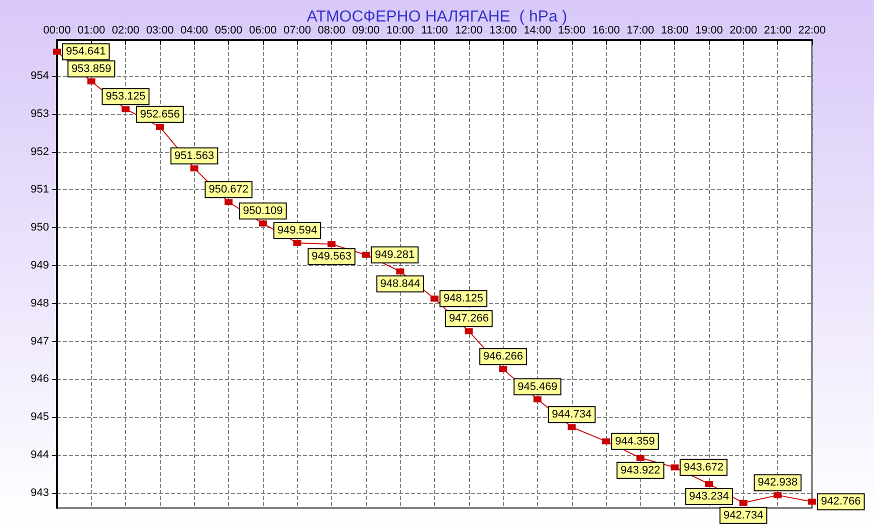 This screenshot has width=874, height=529. I want to click on data-label: 949.594, so click(297, 230).